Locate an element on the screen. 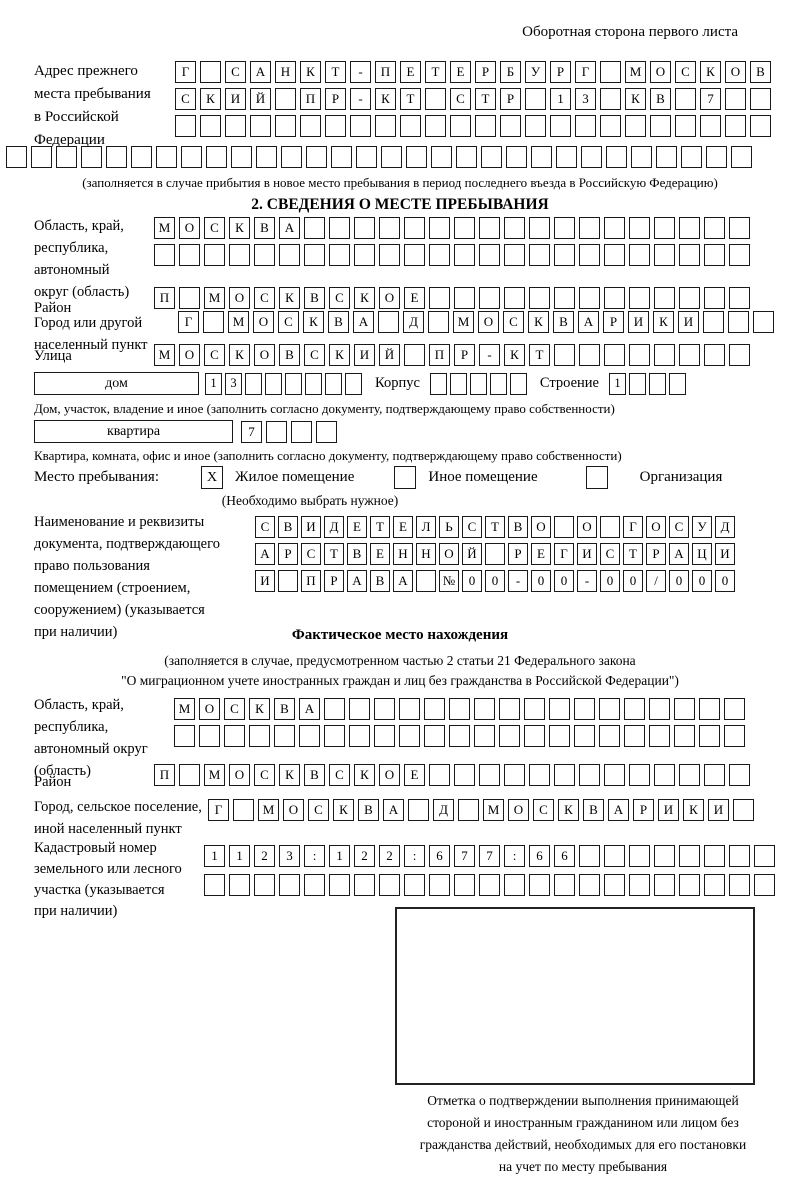 The height and width of the screenshot is (1180, 800). char-cell: 6 is located at coordinates (539, 856).